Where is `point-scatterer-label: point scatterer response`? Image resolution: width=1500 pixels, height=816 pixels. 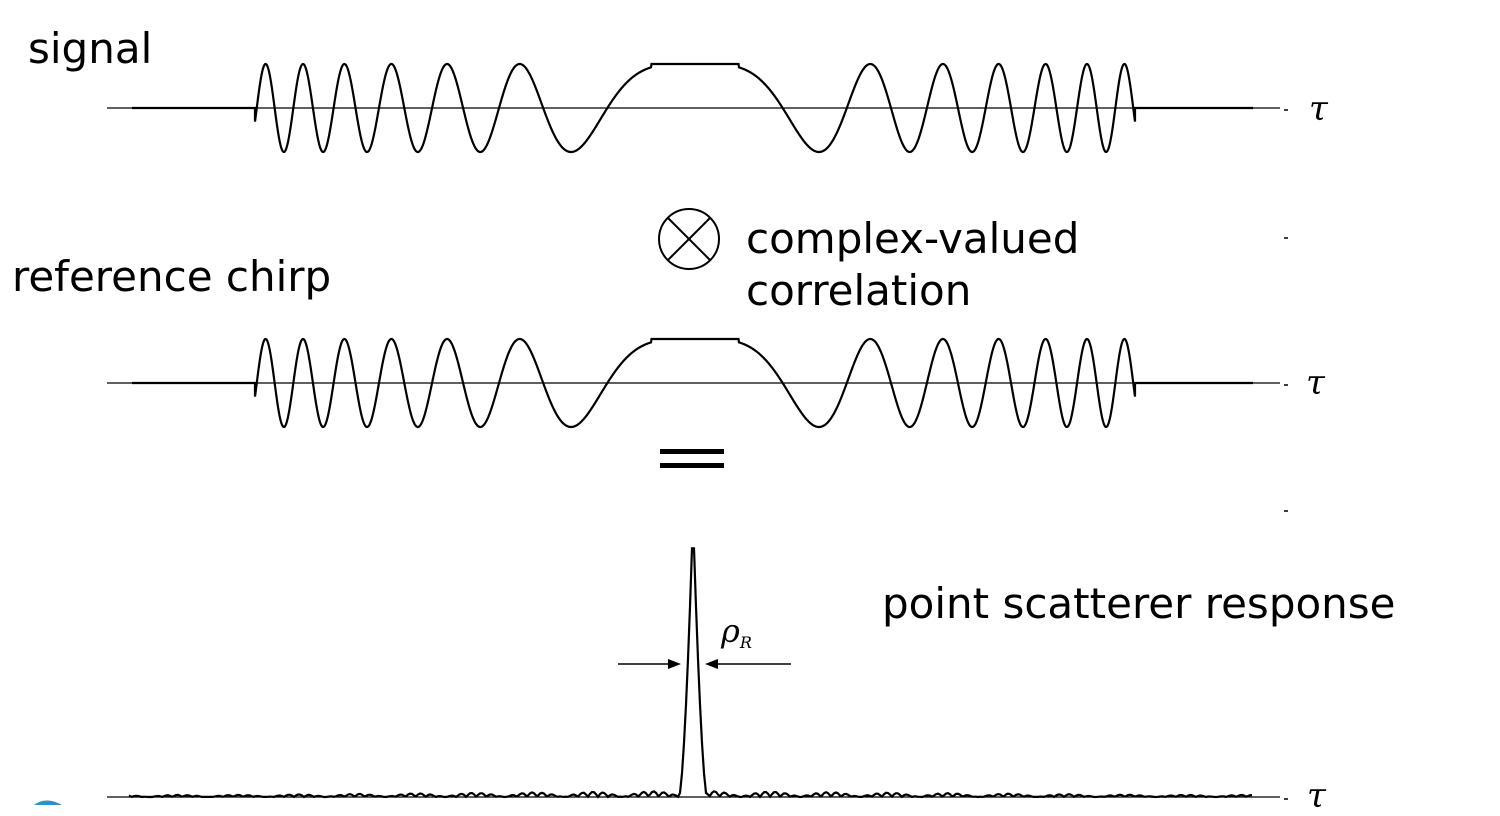 point-scatterer-label: point scatterer response is located at coordinates (1139, 604).